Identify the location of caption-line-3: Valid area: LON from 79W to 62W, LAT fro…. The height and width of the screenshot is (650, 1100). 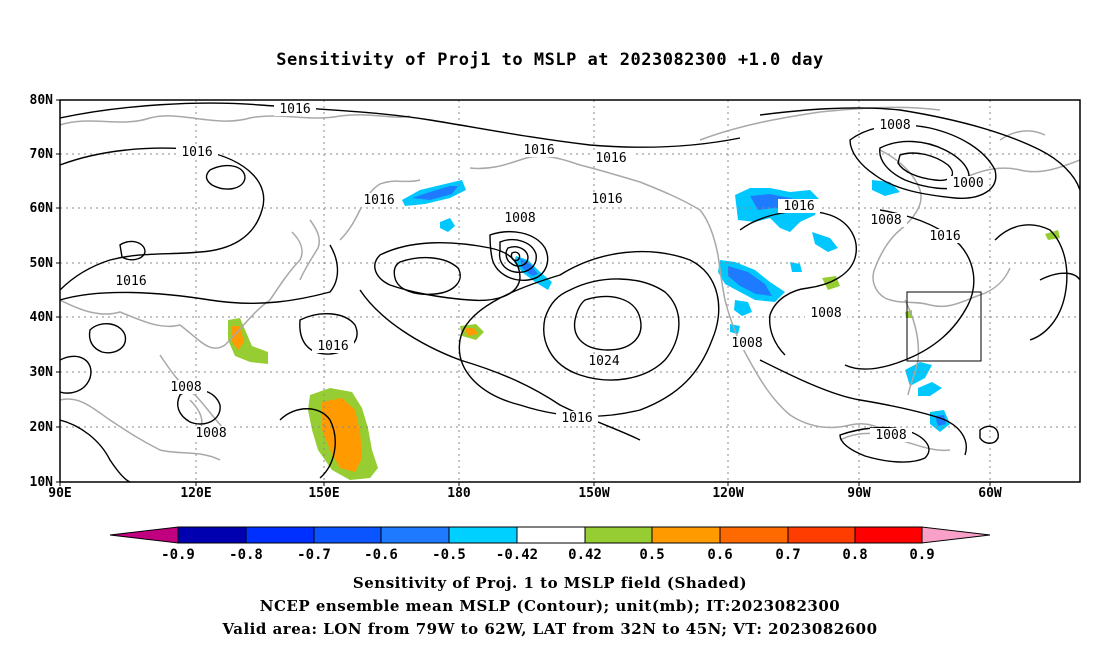
(550, 629).